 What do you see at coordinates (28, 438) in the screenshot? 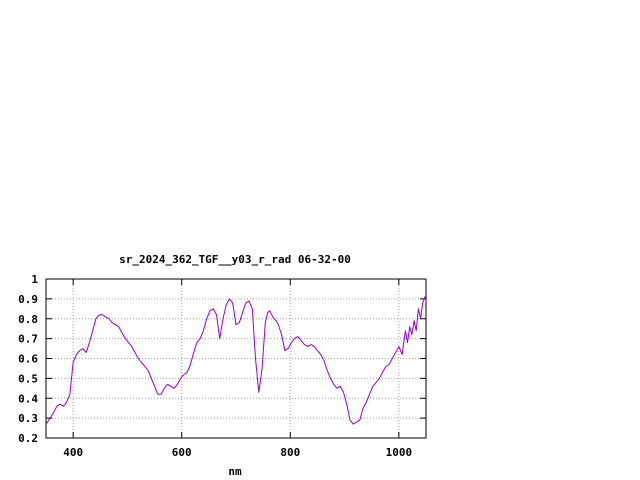
I see `y-tick-label-0: 0.2` at bounding box center [28, 438].